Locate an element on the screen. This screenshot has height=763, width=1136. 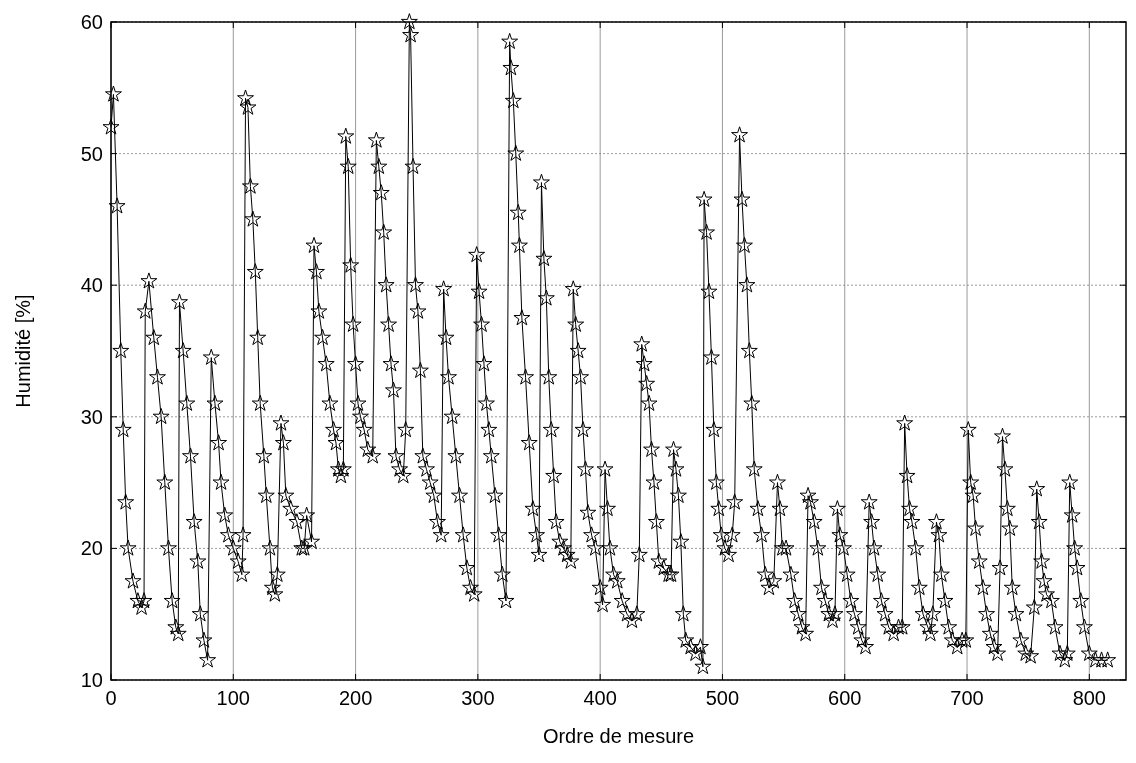
y-tick-label: 50 is located at coordinates (91, 153).